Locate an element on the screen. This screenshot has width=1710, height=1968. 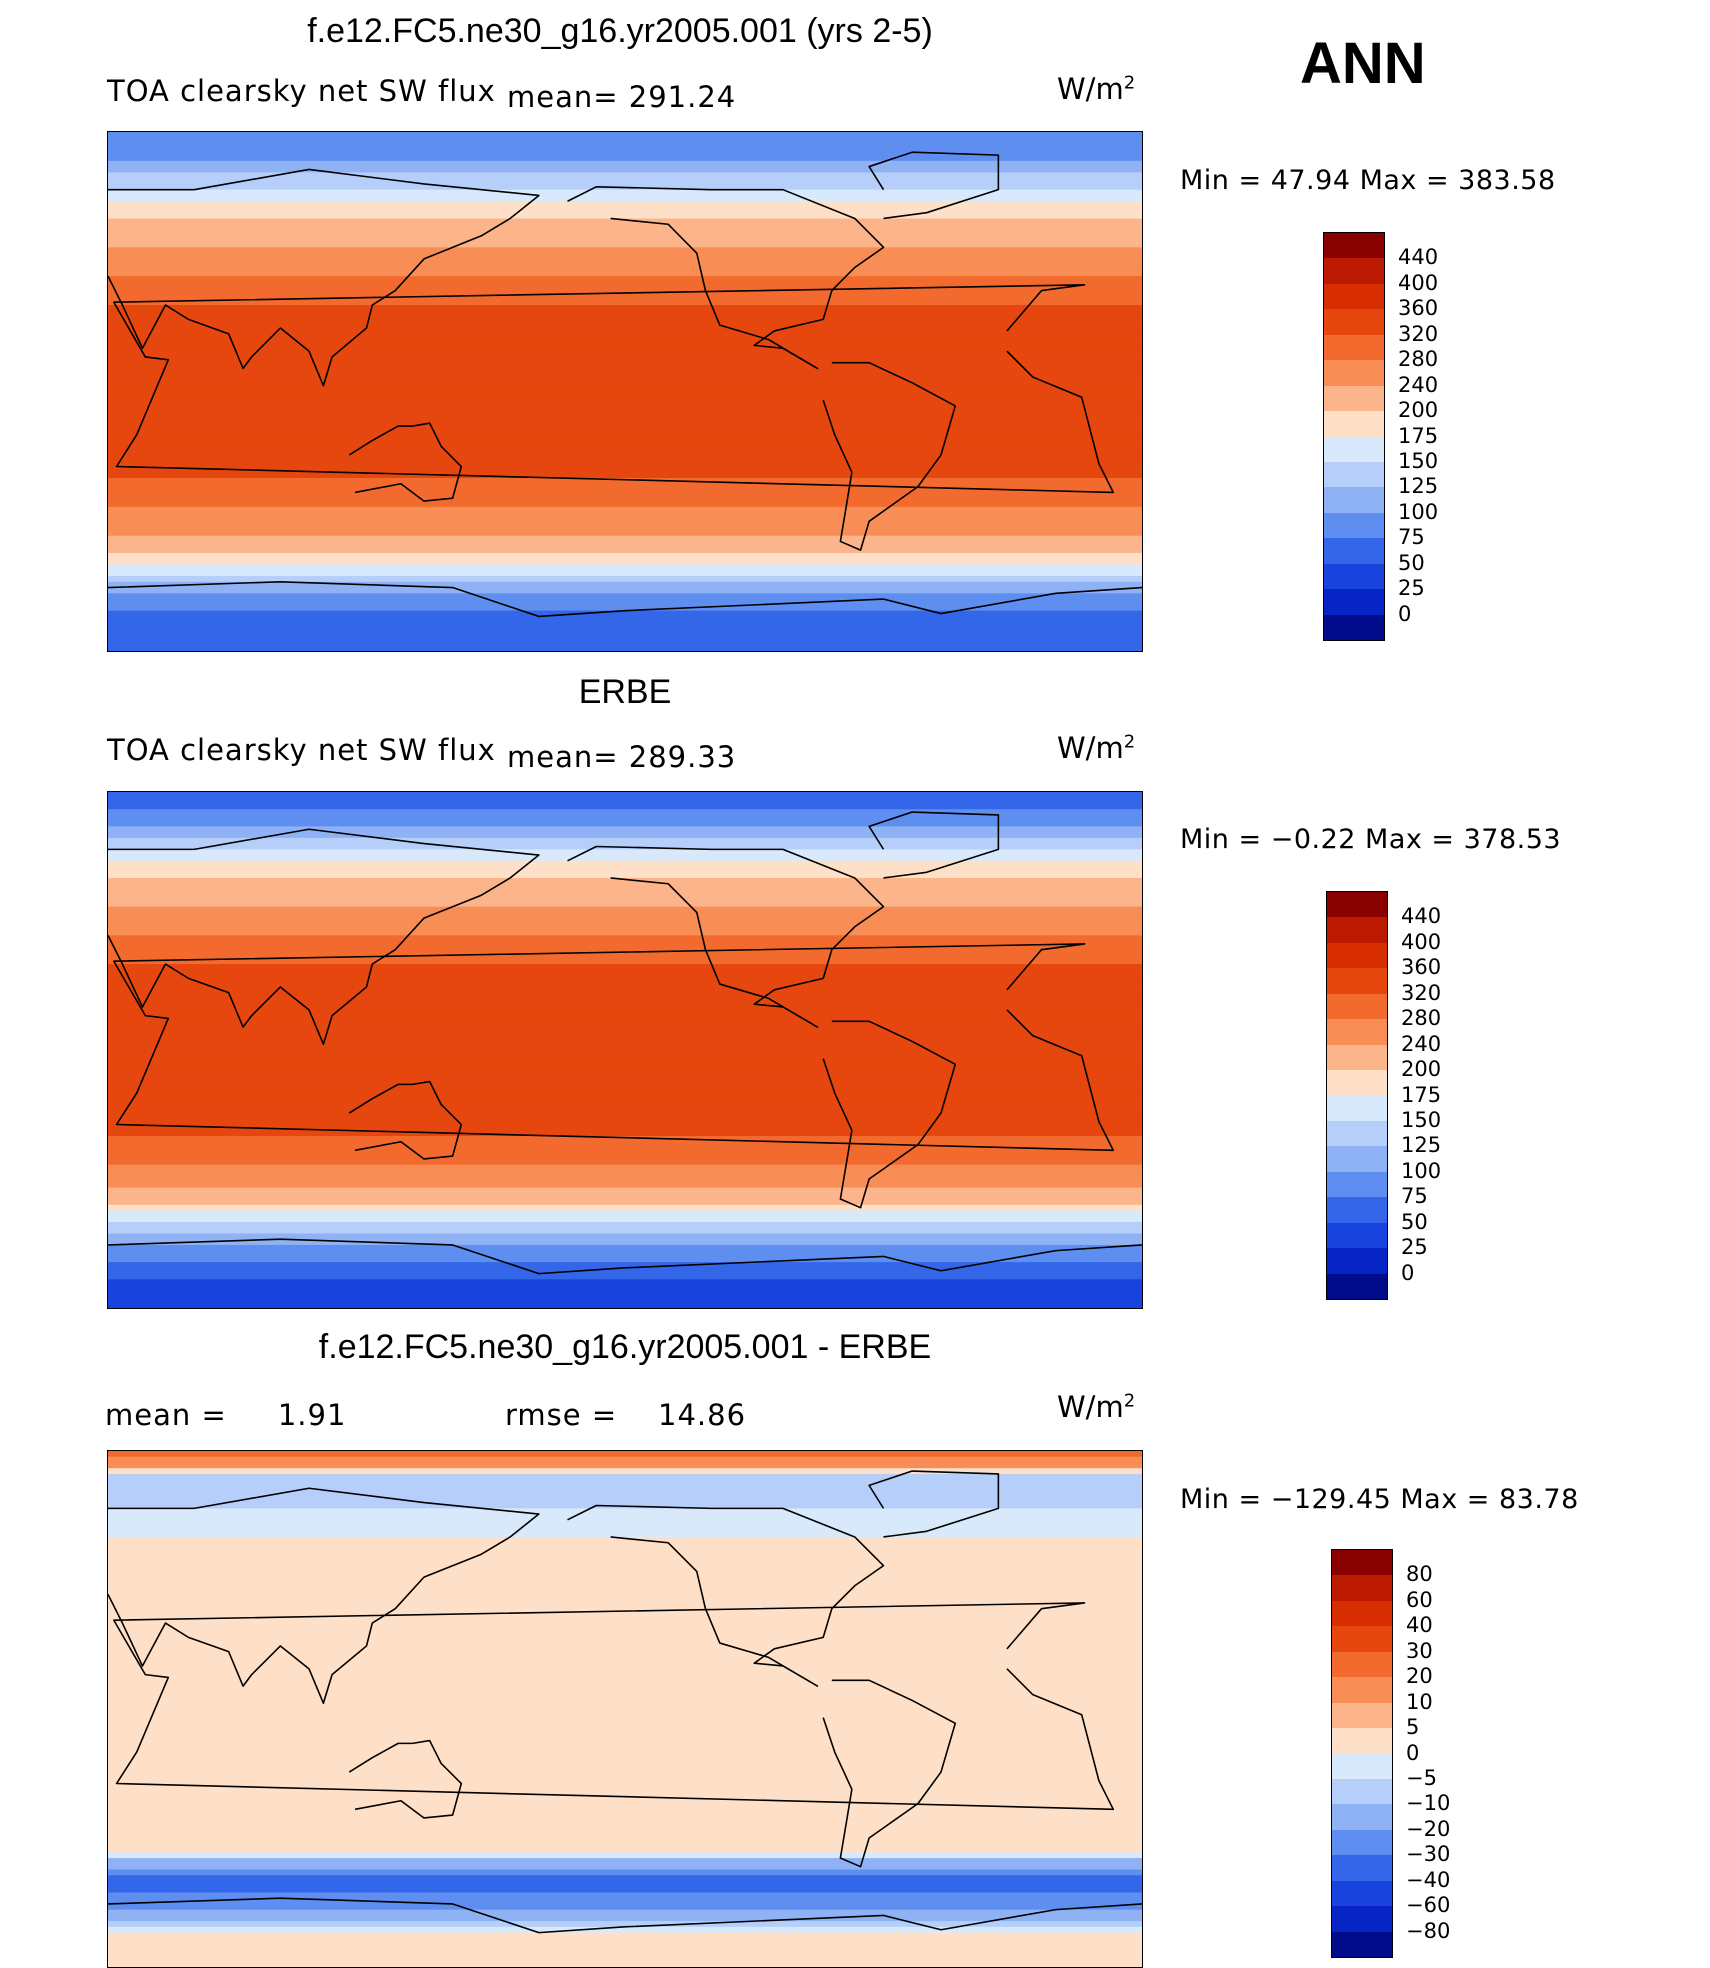
panel2-title: ERBE is located at coordinates (625, 692).